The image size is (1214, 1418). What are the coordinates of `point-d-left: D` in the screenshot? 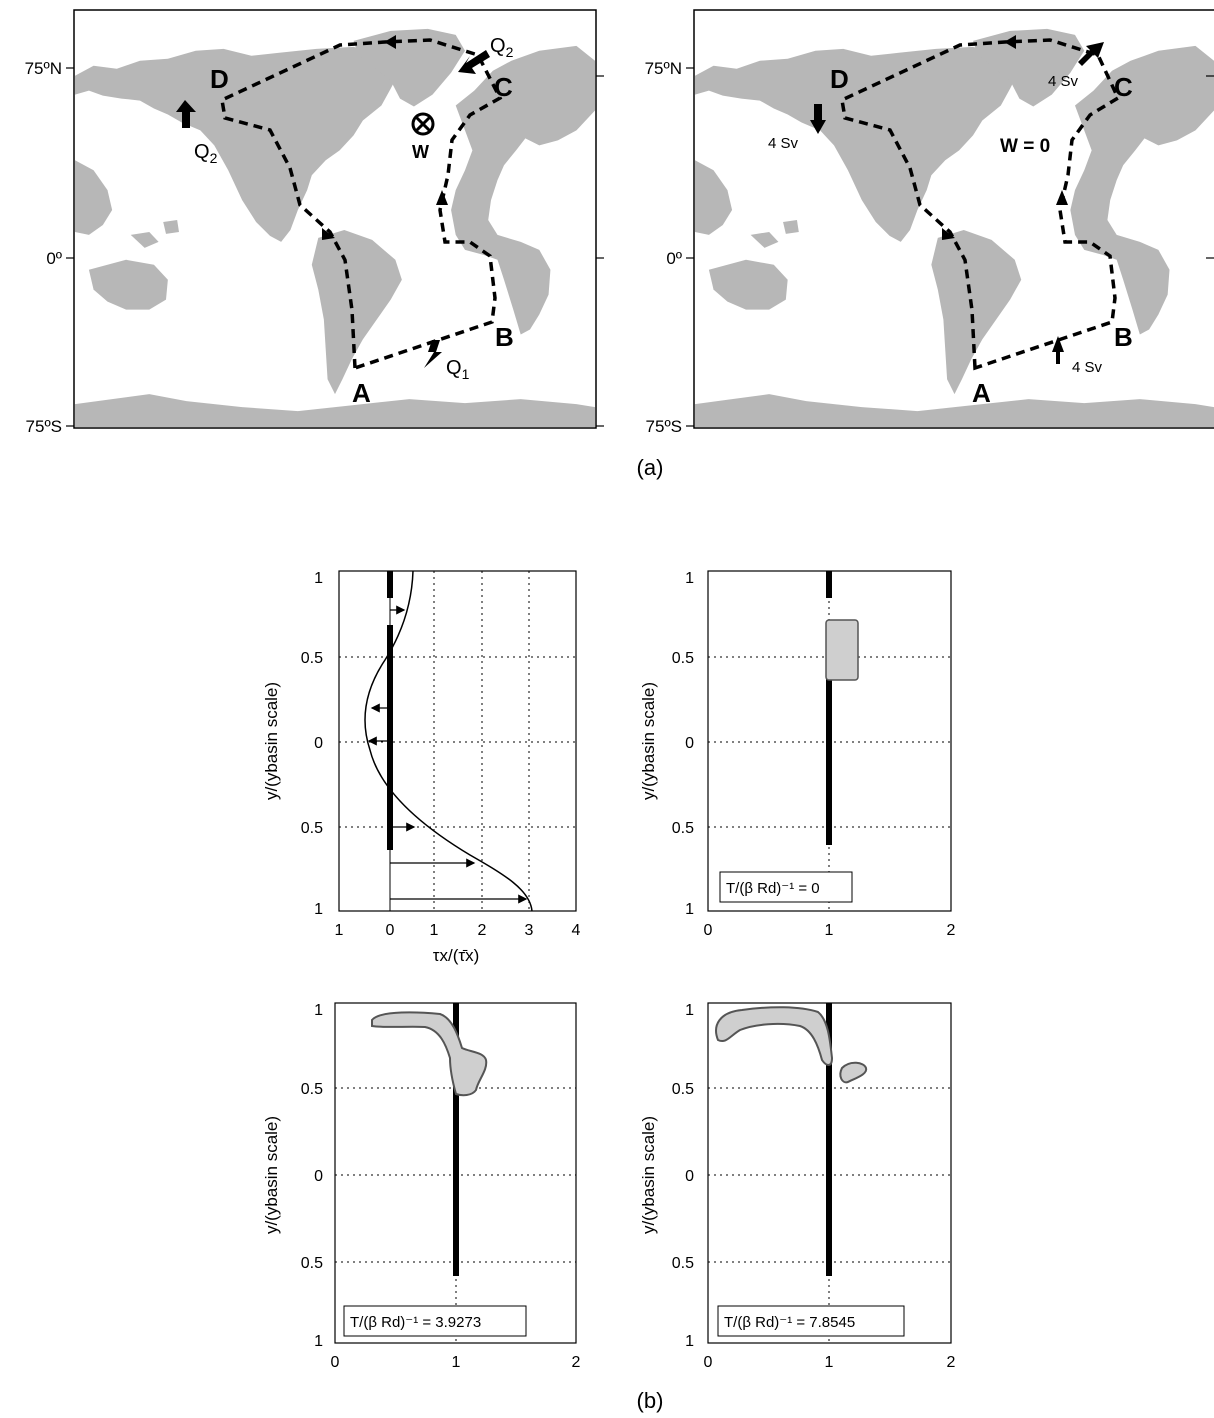 It's located at (219, 79).